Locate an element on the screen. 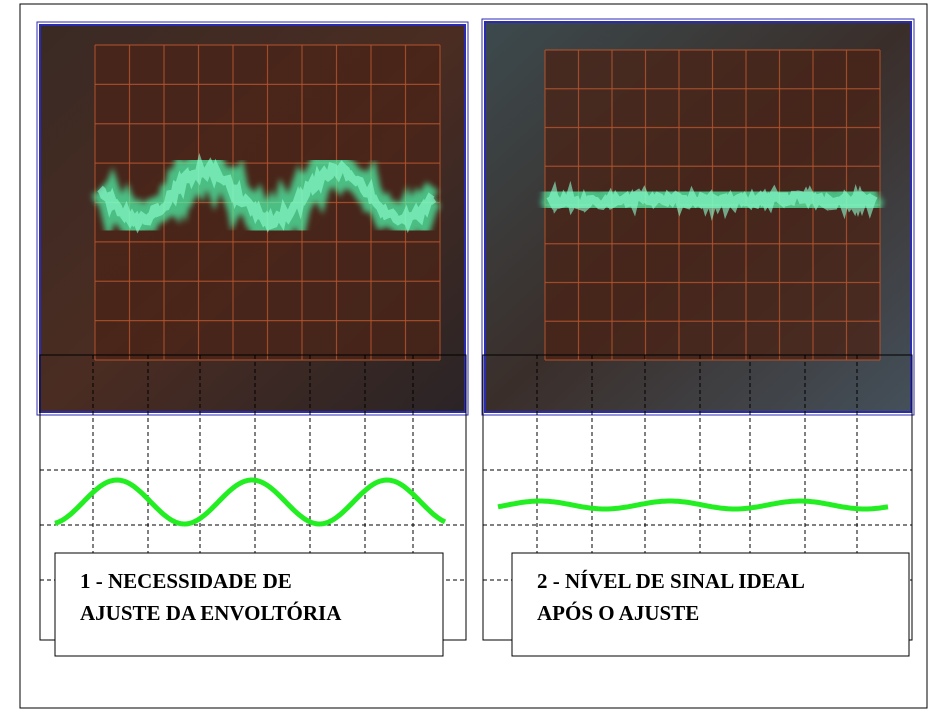  panel-label: 1 - NECESSIDADE DE is located at coordinates (186, 581).